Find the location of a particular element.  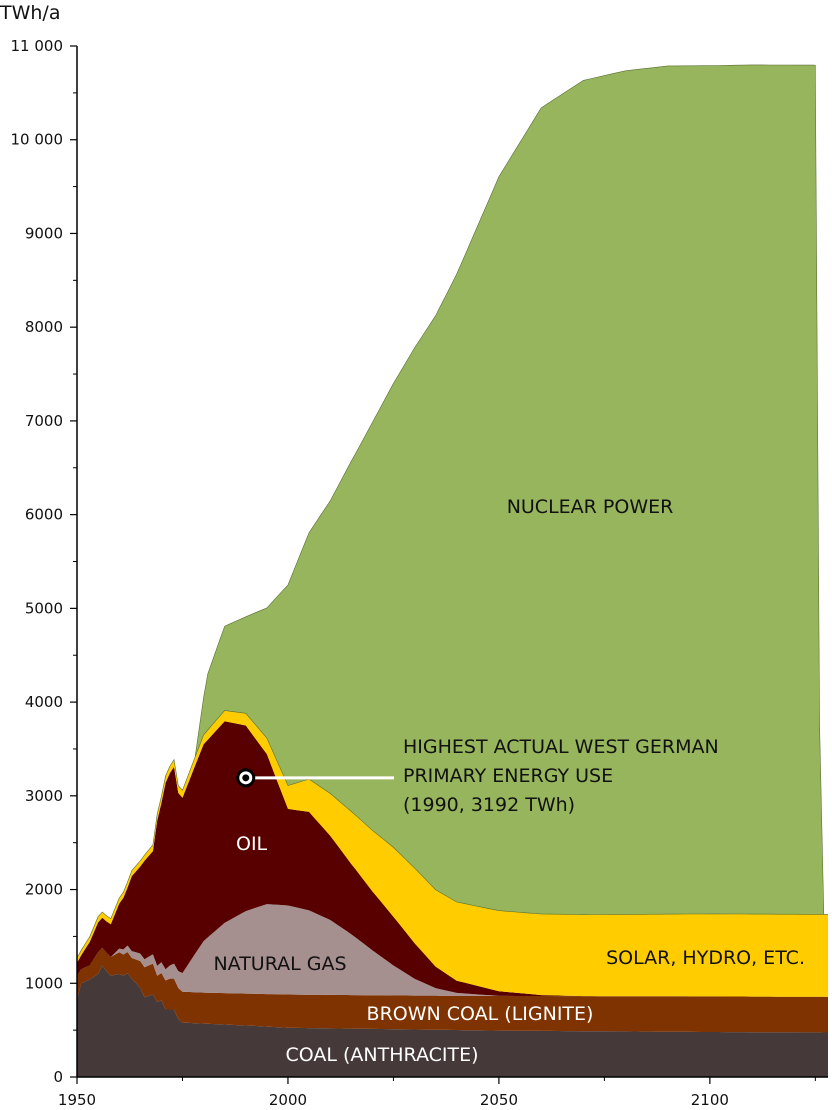

y-tick-label: 5000 is located at coordinates (44, 608).